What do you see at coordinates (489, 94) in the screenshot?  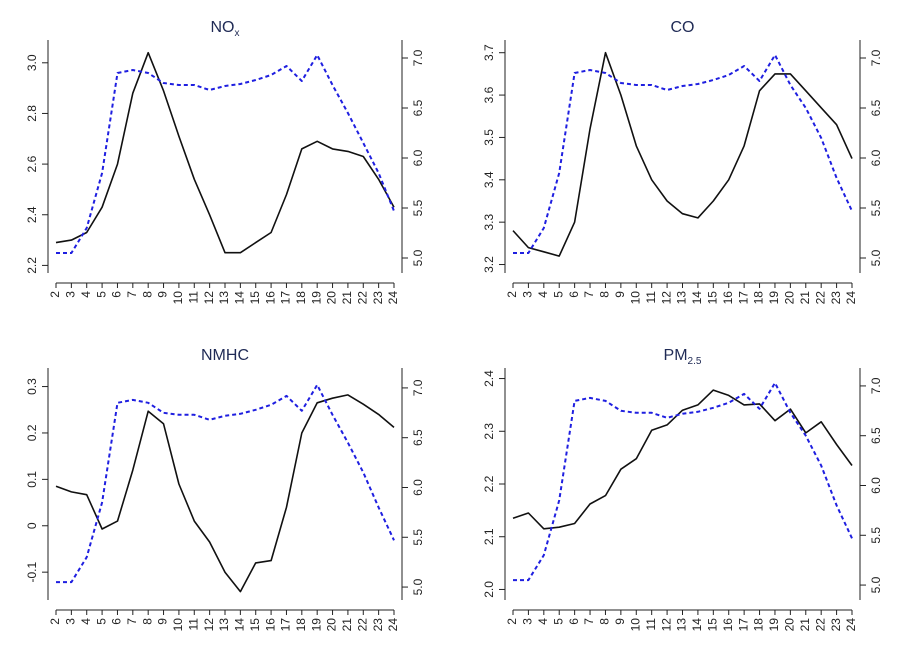 I see `left-y-tick-label: 3.6` at bounding box center [489, 94].